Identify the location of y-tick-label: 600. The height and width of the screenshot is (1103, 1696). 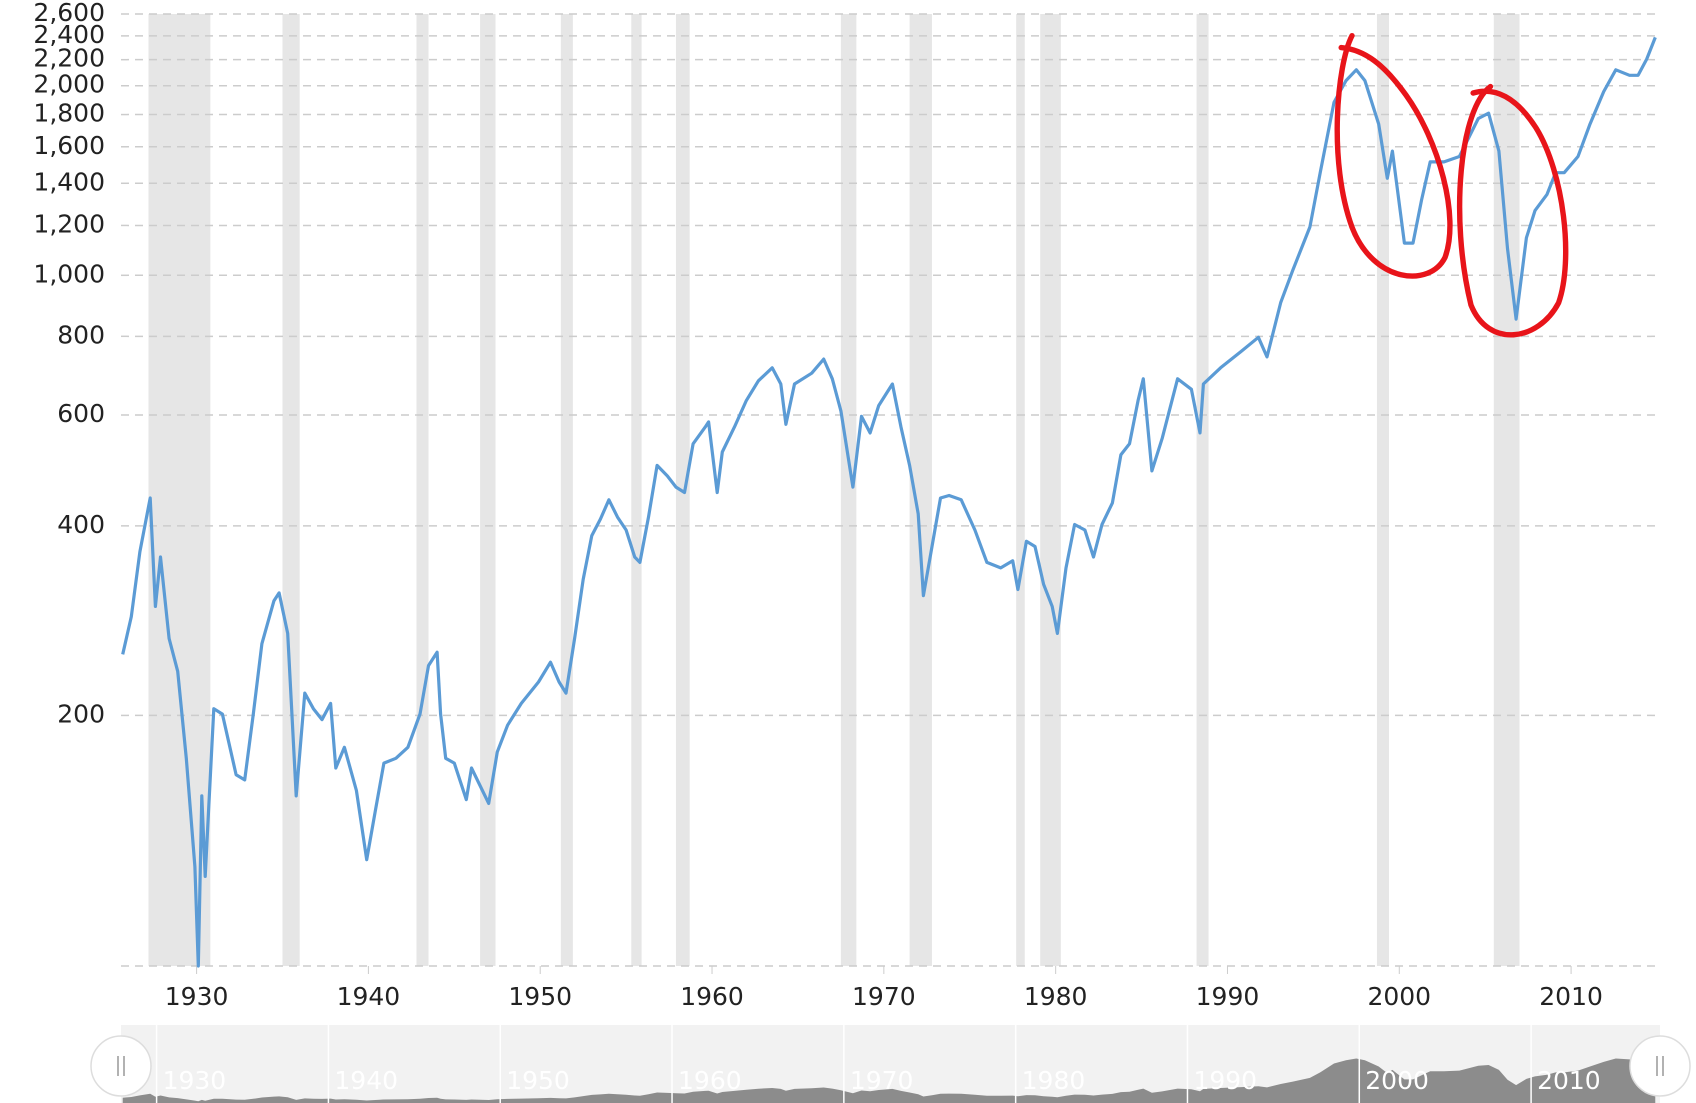
(81, 413).